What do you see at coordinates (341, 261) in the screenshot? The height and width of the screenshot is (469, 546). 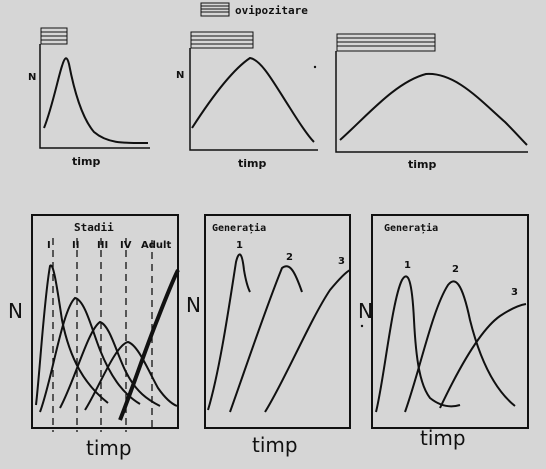 I see `gen-a-label-3: 3` at bounding box center [341, 261].